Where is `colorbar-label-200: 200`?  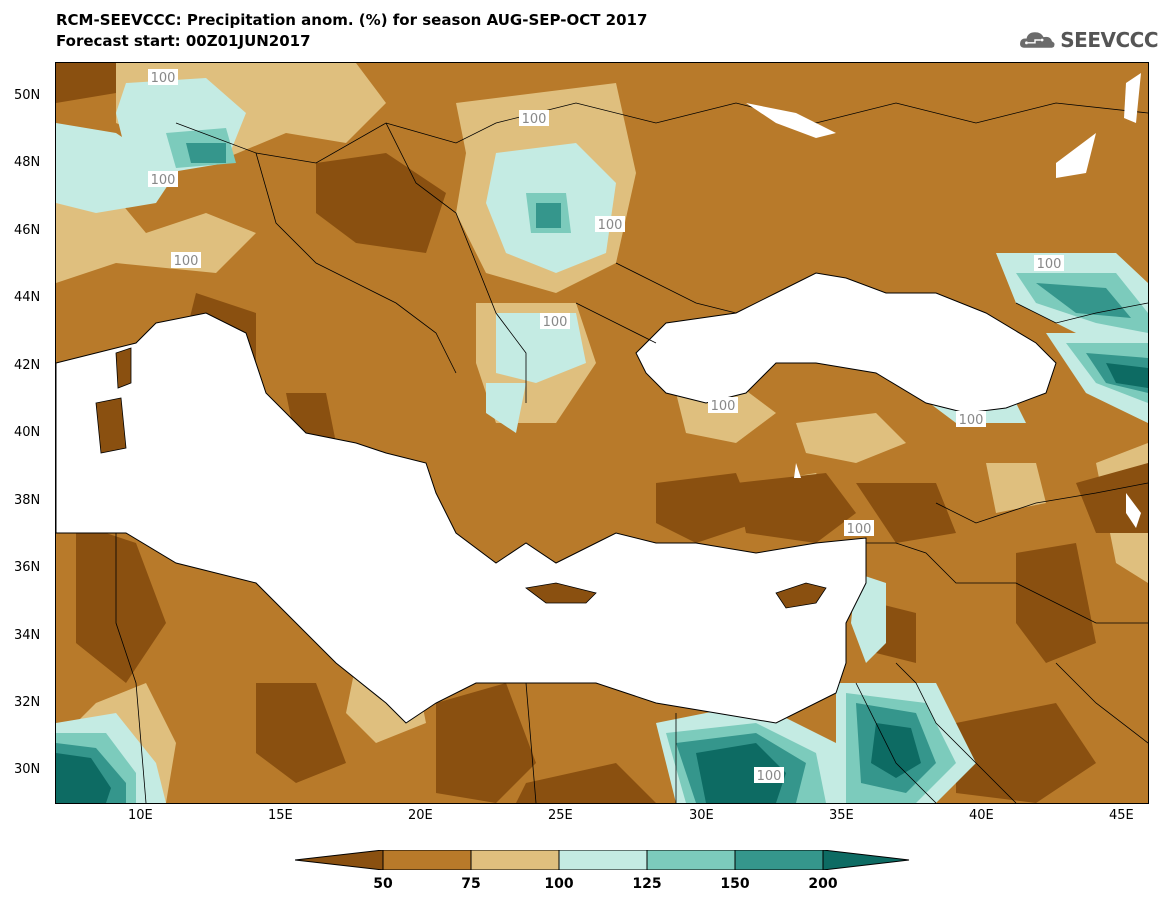 colorbar-label-200: 200 is located at coordinates (823, 884).